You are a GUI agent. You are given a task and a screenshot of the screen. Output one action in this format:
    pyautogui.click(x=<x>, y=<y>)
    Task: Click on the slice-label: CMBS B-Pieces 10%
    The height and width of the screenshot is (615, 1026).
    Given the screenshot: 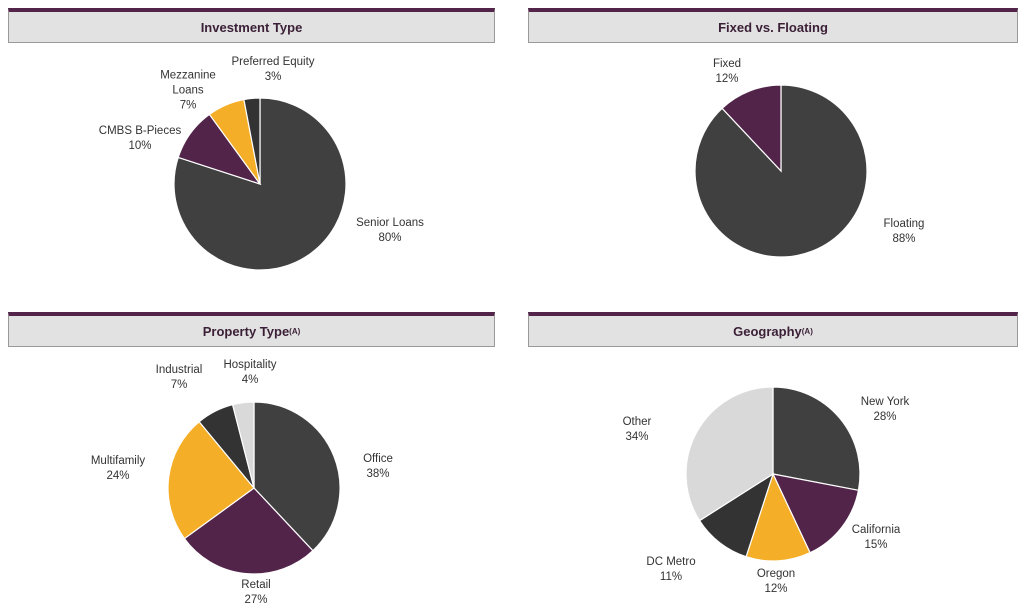 What is the action you would take?
    pyautogui.click(x=140, y=139)
    